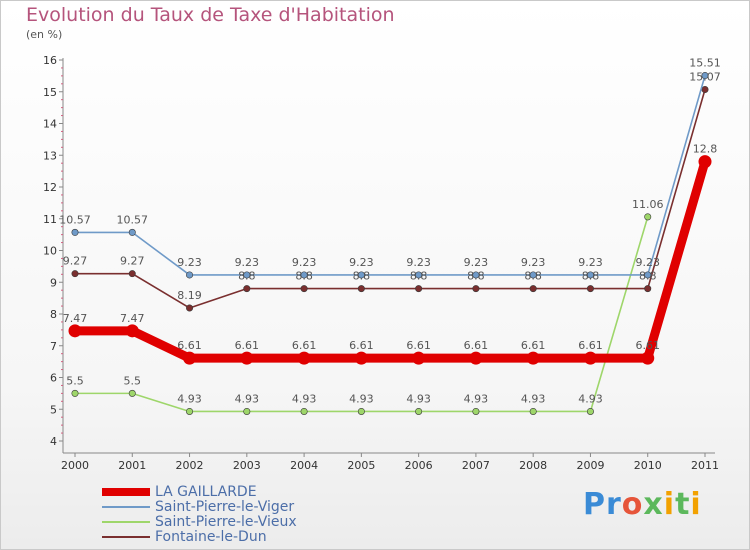  What do you see at coordinates (226, 522) in the screenshot?
I see `legend-label: Saint-Pierre-le-Vieux` at bounding box center [226, 522].